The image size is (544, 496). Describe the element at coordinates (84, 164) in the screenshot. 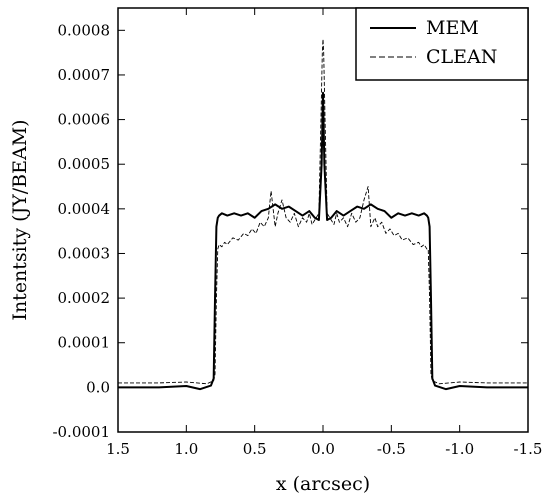

I see `y-tick-label: 0.0005` at that location.